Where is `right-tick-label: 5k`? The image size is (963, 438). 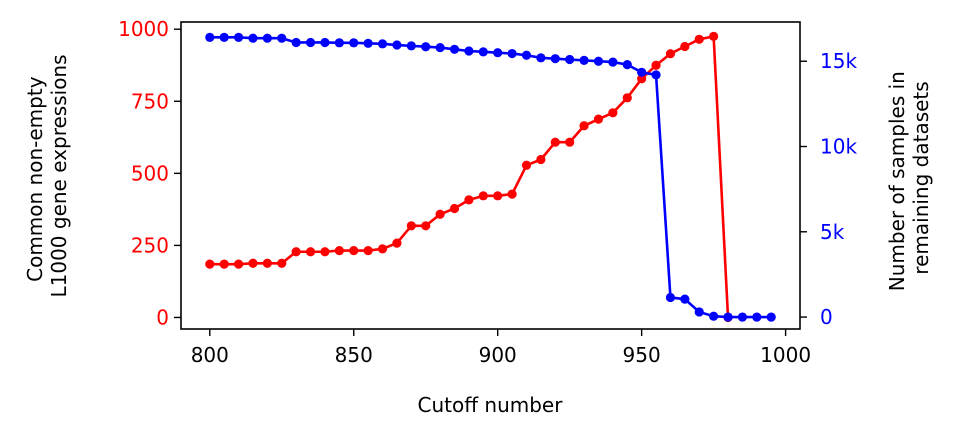 right-tick-label: 5k is located at coordinates (832, 232).